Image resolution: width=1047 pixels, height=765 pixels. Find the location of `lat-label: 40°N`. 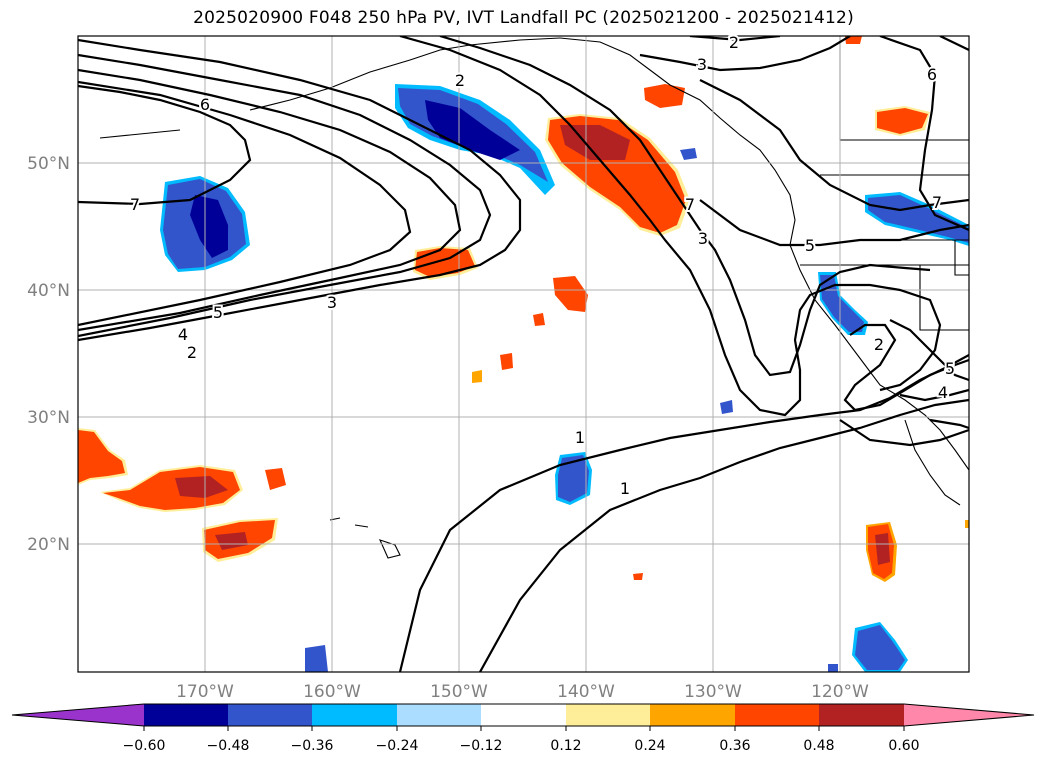

lat-label: 40°N is located at coordinates (48, 291).